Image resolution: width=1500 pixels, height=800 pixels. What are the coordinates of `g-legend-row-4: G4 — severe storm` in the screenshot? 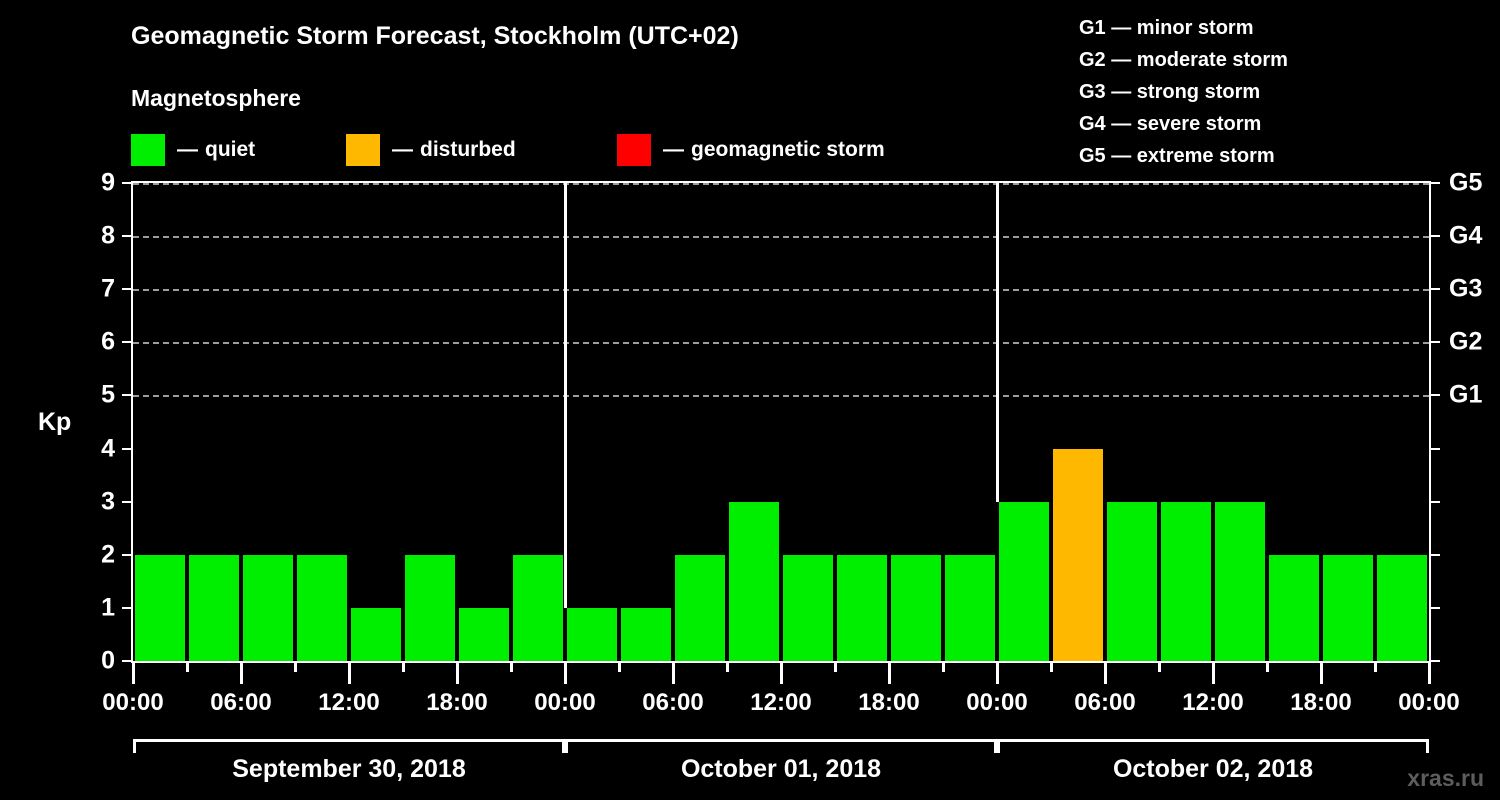 It's located at (1170, 124).